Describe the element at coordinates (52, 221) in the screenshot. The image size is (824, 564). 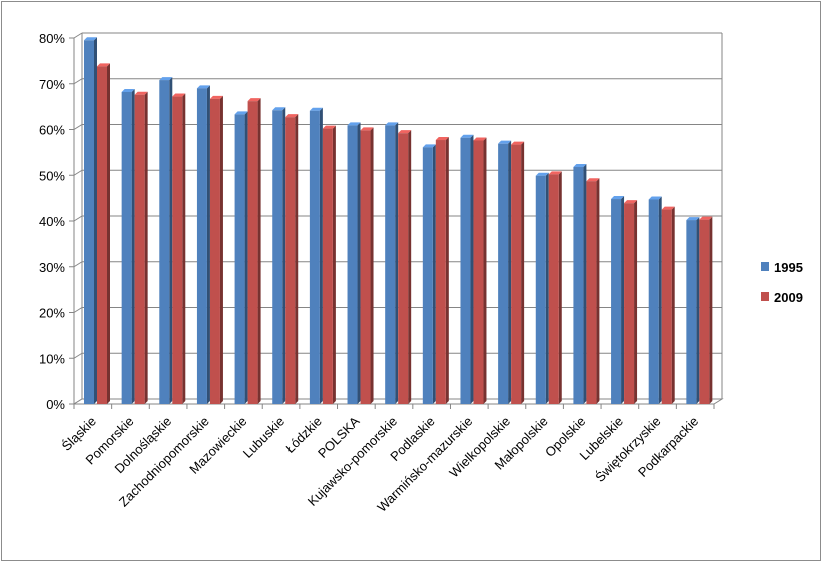
I see `y-tick-label: 40%` at that location.